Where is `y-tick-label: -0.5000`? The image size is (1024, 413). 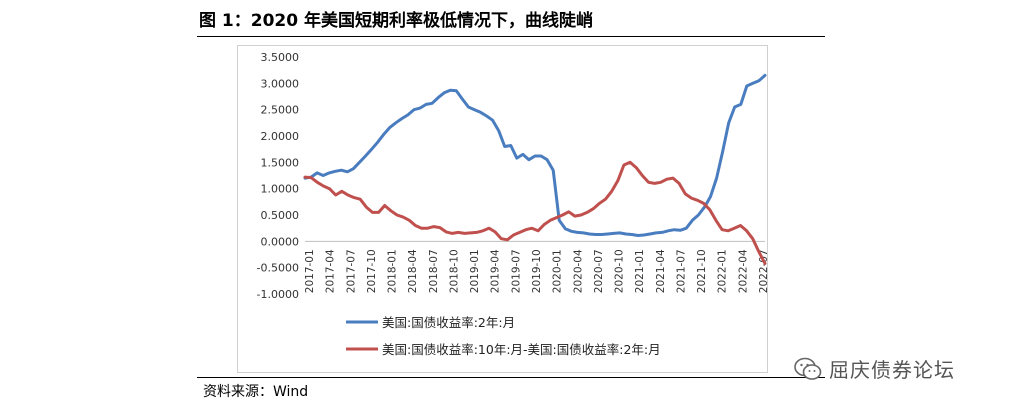
y-tick-label: -0.5000 is located at coordinates (278, 268).